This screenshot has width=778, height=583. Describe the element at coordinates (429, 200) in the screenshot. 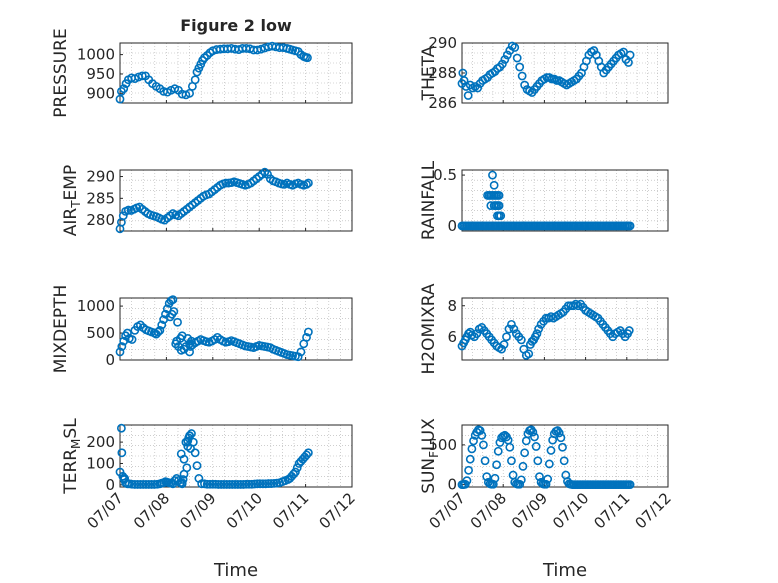

I see `ylabel: RAINFALL` at that location.